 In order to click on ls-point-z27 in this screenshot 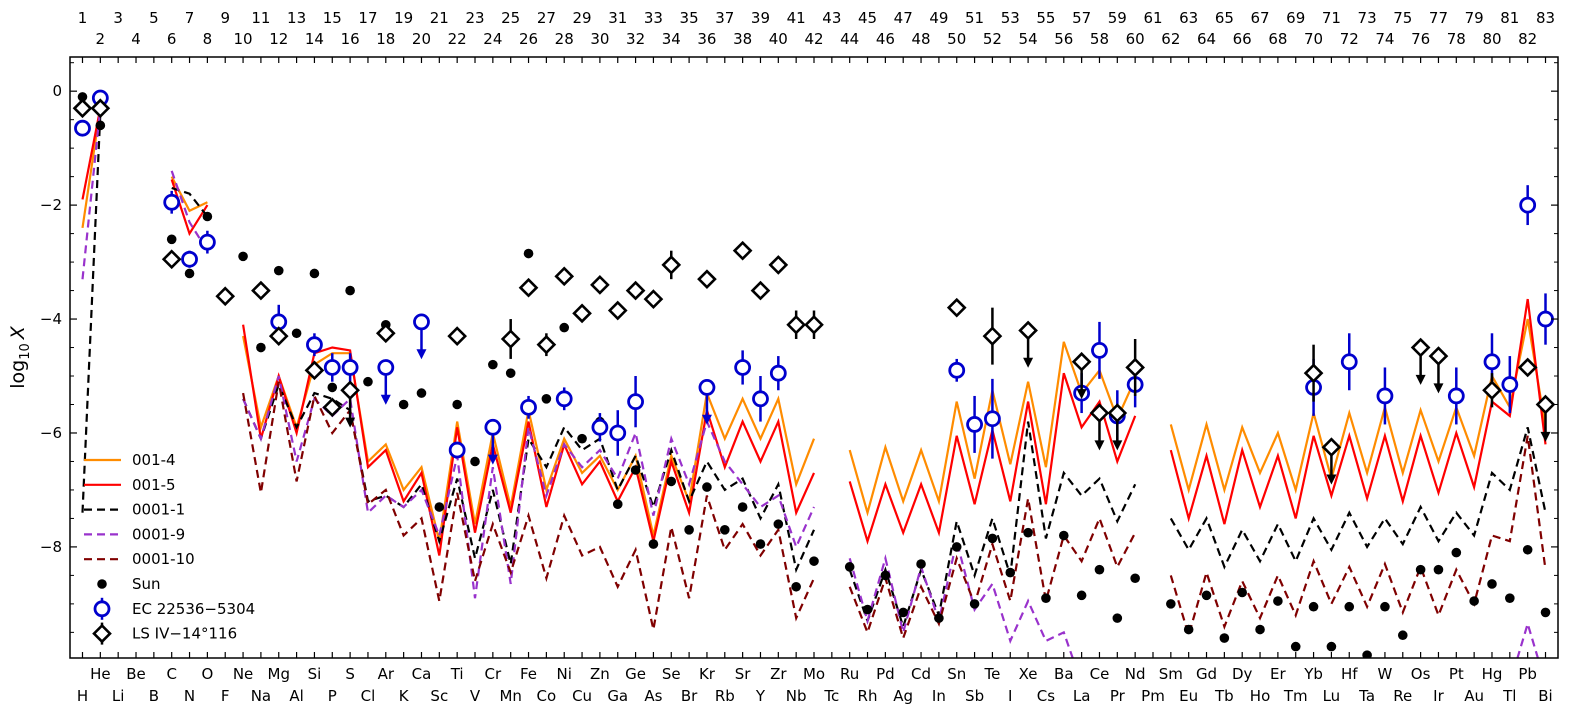, I will do `click(546, 344)`.